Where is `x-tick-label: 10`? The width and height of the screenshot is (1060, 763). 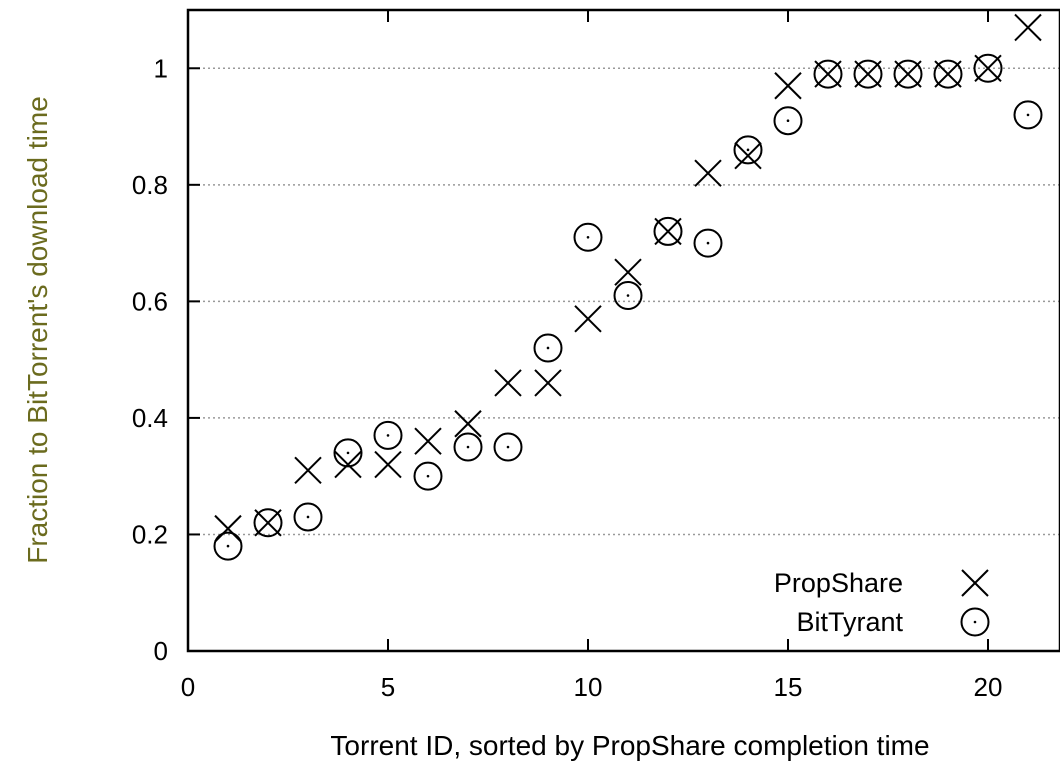
x-tick-label: 10 is located at coordinates (588, 687).